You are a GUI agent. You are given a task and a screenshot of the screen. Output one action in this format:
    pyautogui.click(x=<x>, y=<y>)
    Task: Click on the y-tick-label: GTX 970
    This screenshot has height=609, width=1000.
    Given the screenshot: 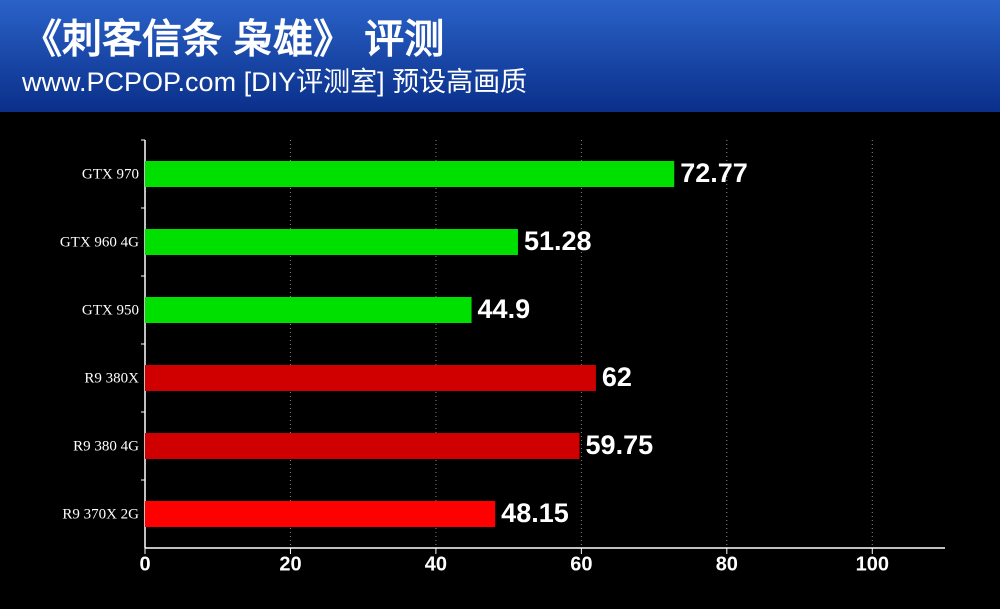 What is the action you would take?
    pyautogui.click(x=110, y=174)
    